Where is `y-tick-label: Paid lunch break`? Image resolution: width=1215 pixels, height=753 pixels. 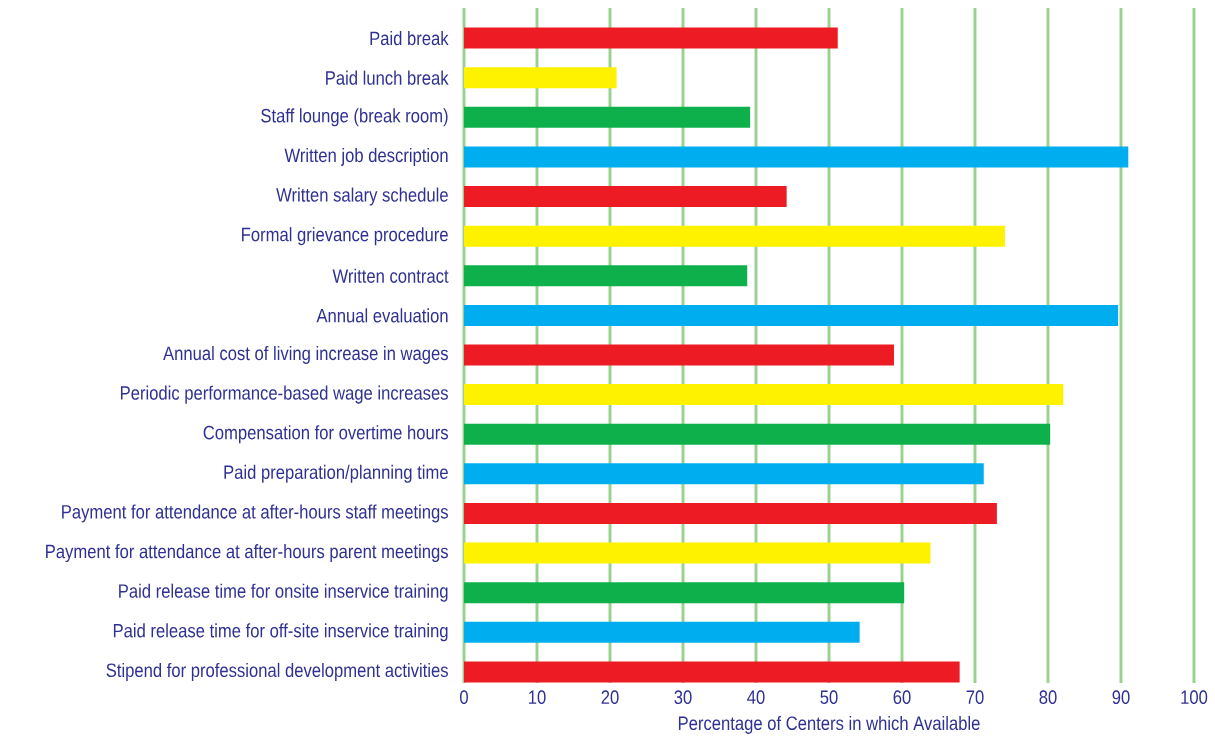
y-tick-label: Paid lunch break is located at coordinates (387, 77).